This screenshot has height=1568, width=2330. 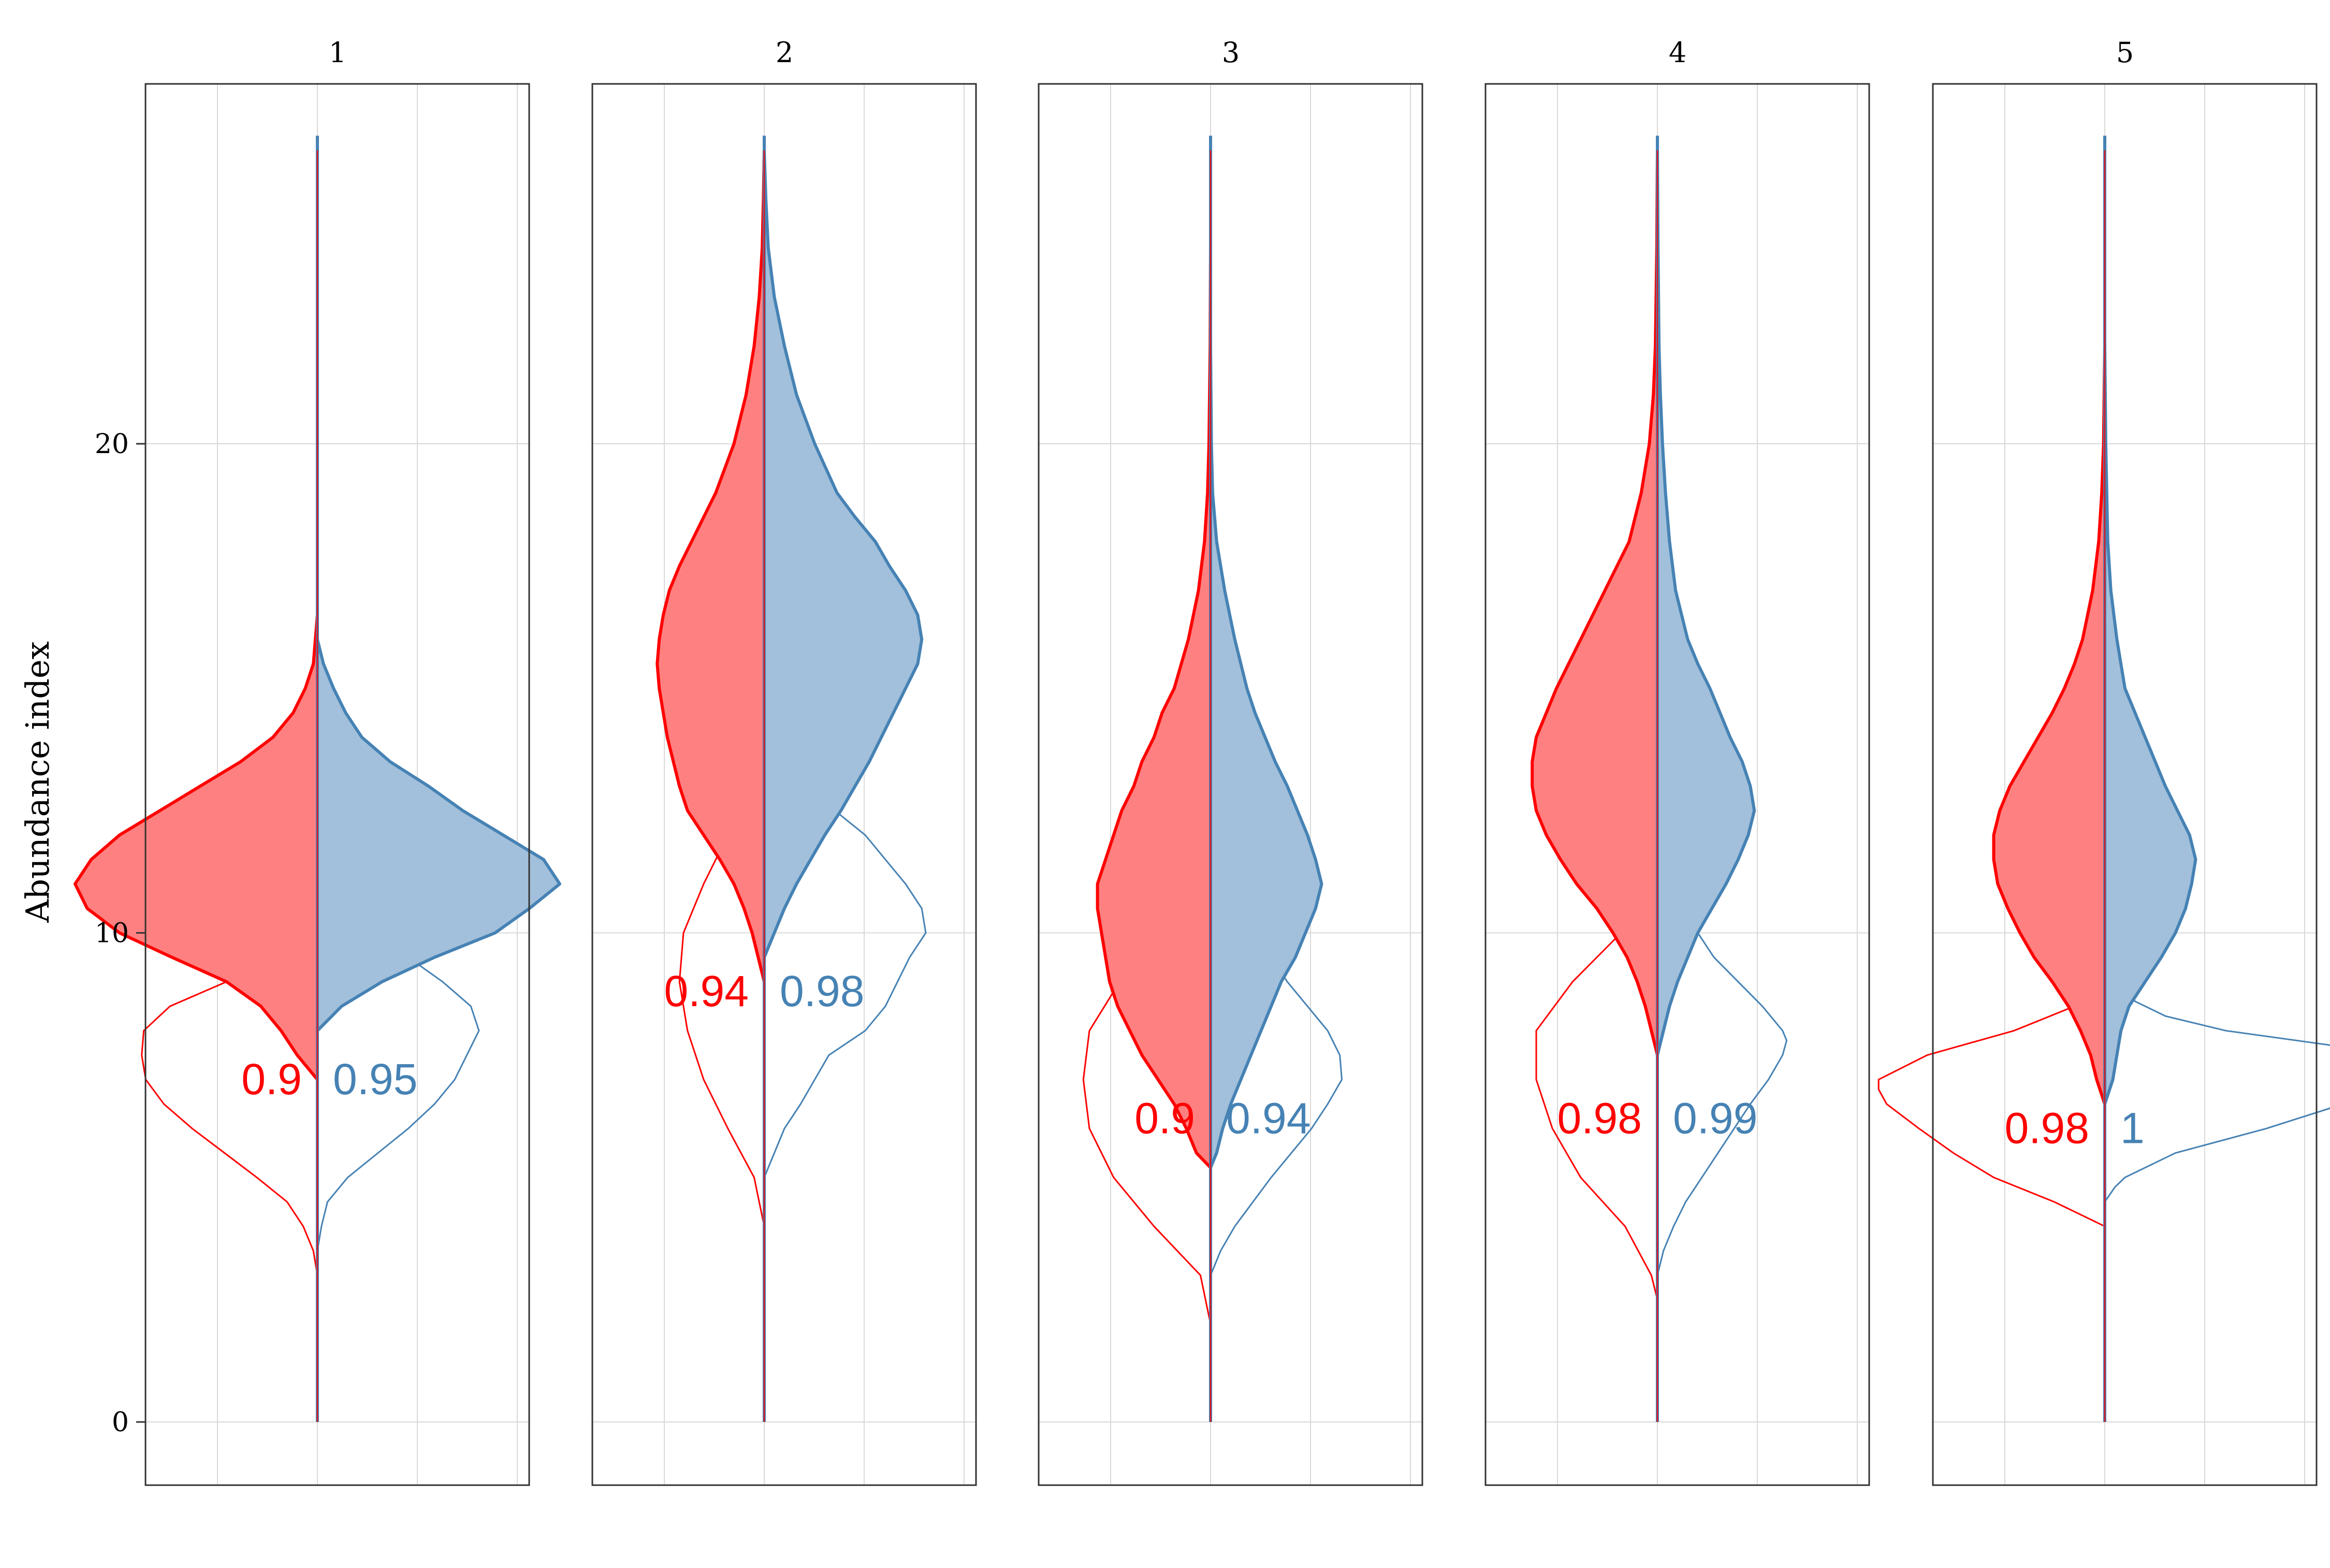 I want to click on y-tick-label: 0, so click(x=120, y=1422).